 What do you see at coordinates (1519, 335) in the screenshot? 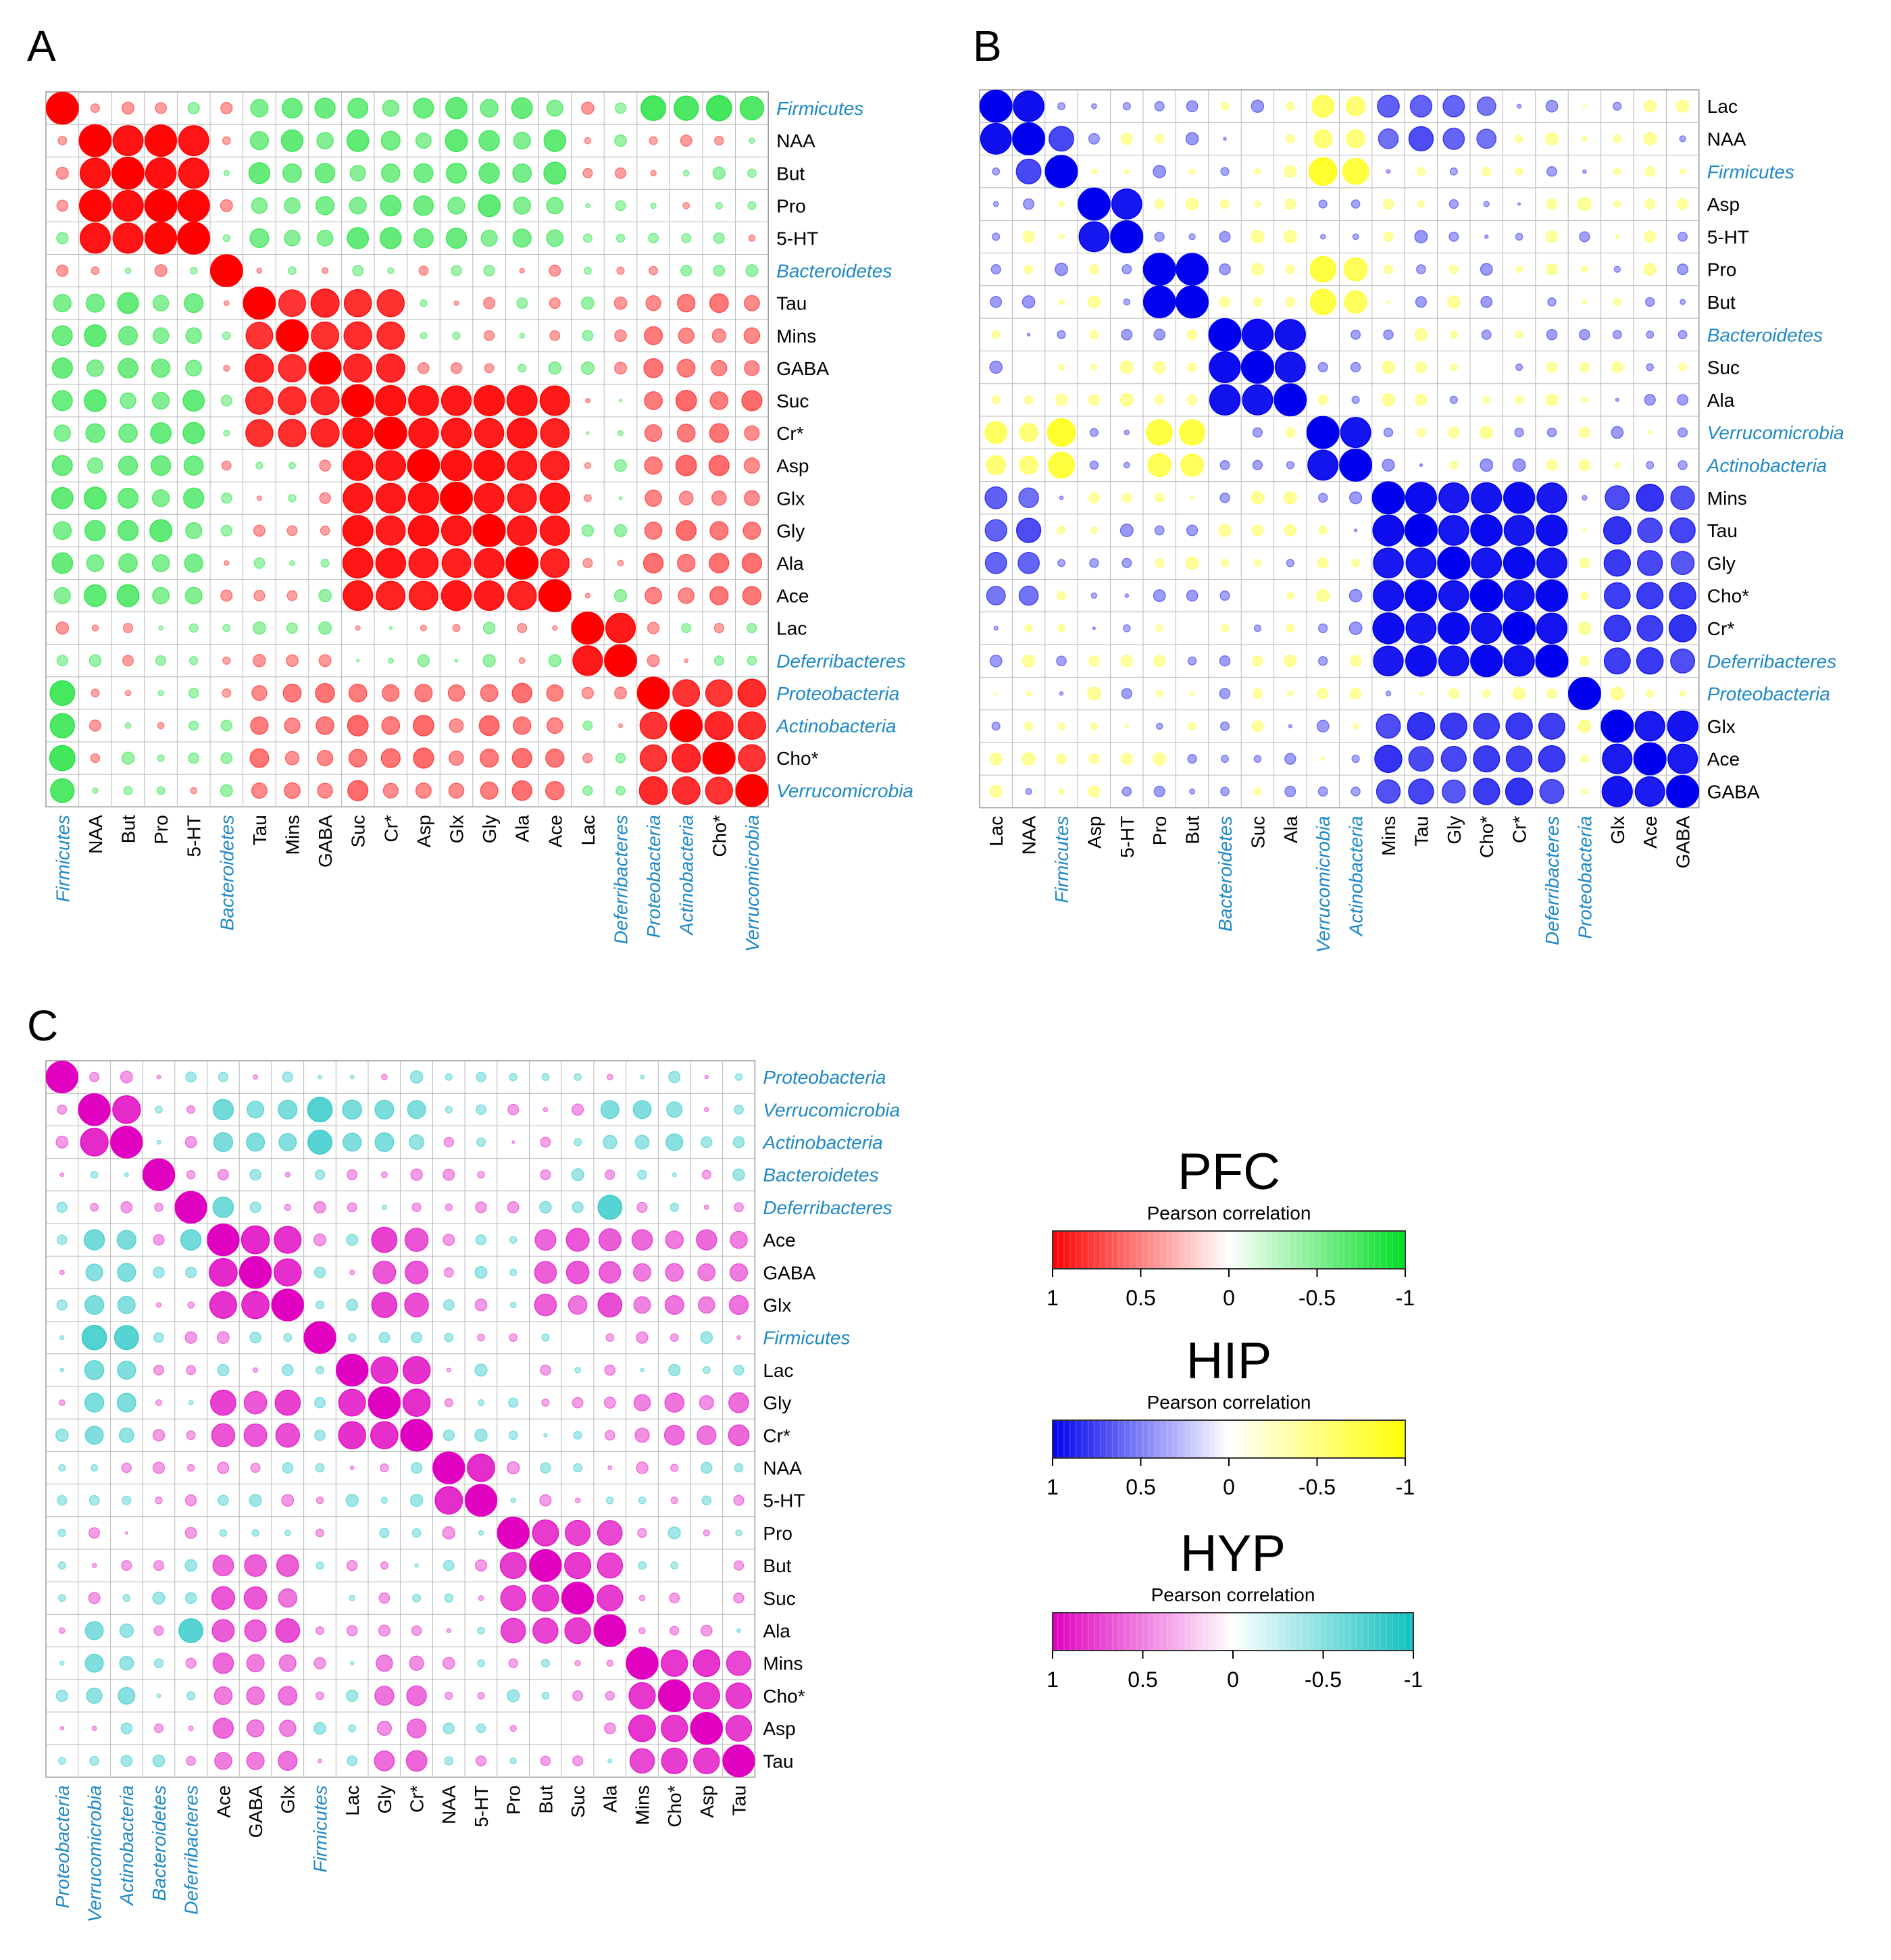
I see `corr-dot-bacteroidetes-cr-star` at bounding box center [1519, 335].